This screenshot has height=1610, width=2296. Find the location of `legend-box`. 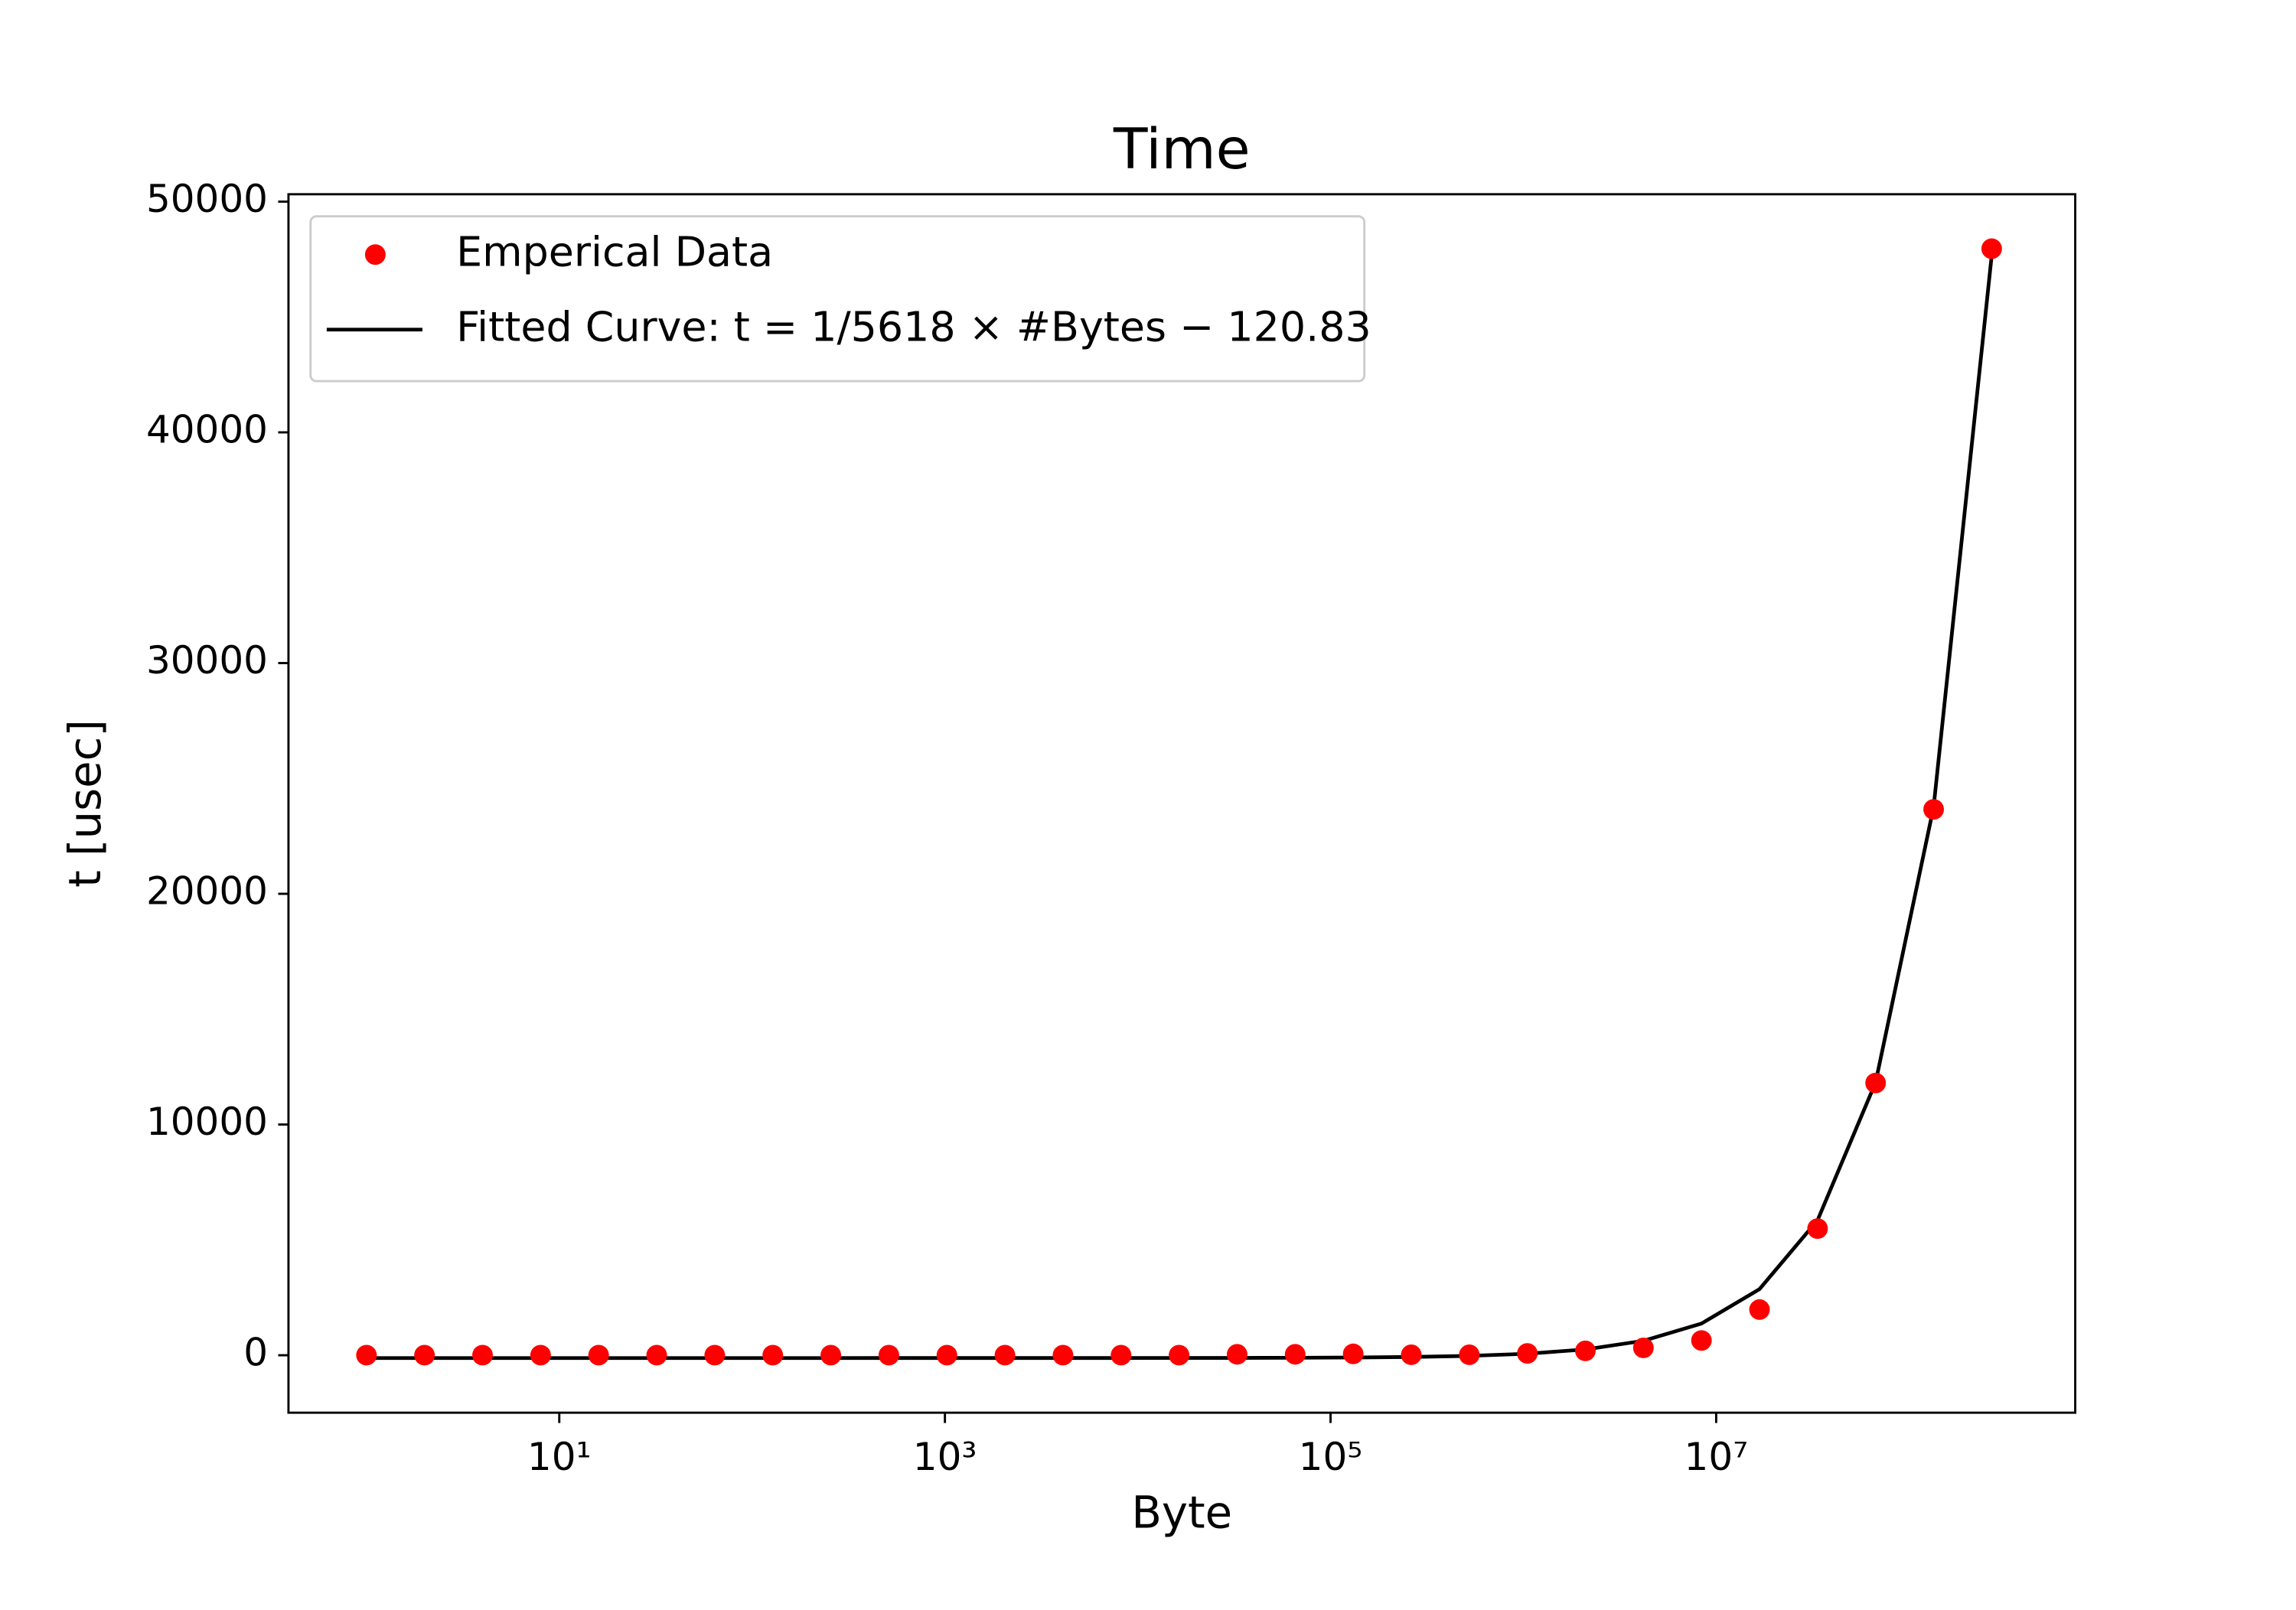

legend-box is located at coordinates (837, 299).